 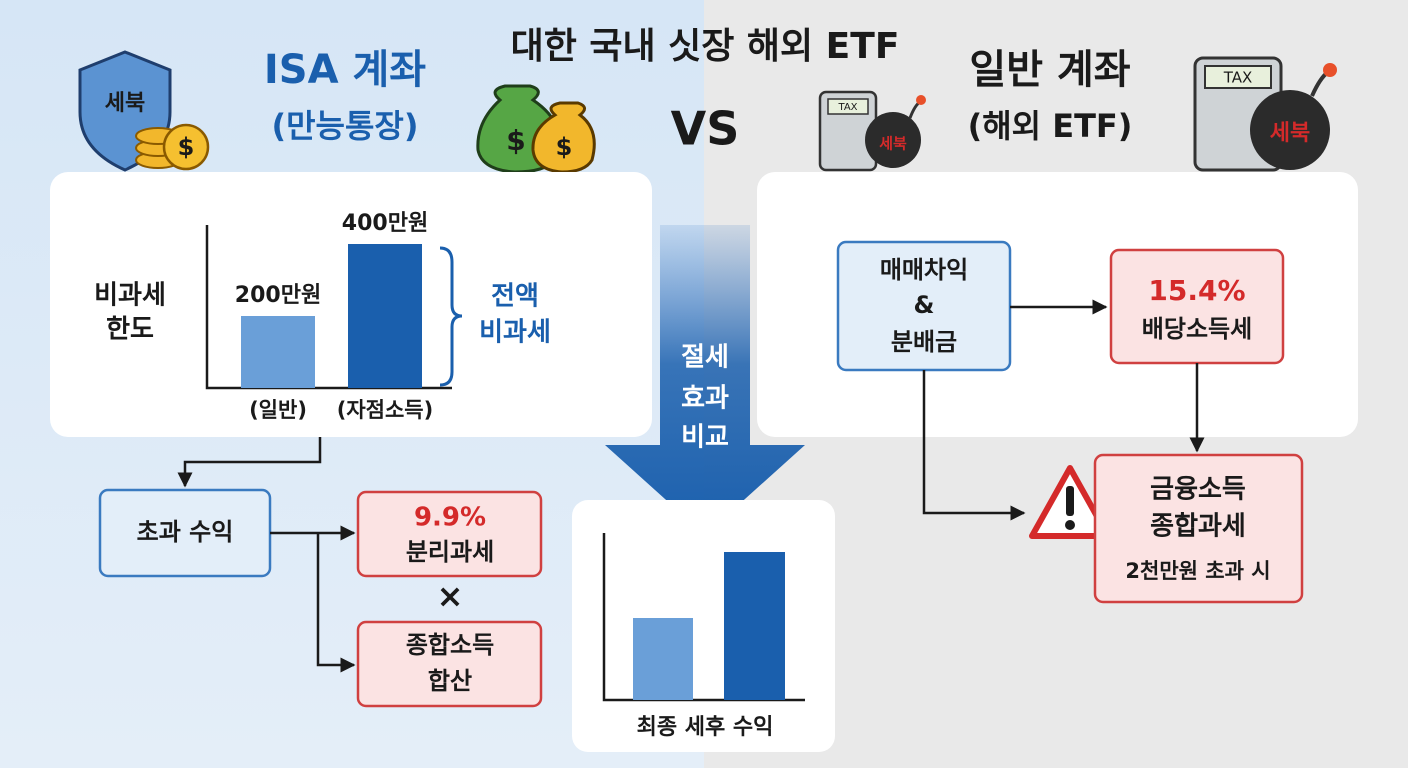 What do you see at coordinates (278, 410) in the screenshot?
I see `bar-category-label: (일반)` at bounding box center [278, 410].